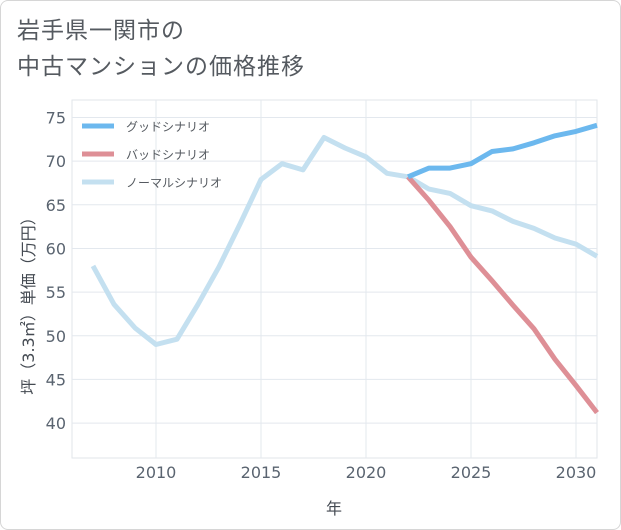 The image size is (621, 530). What do you see at coordinates (161, 67) in the screenshot?
I see `chart-title-line-2: 中古マンションの価格推移` at bounding box center [161, 67].